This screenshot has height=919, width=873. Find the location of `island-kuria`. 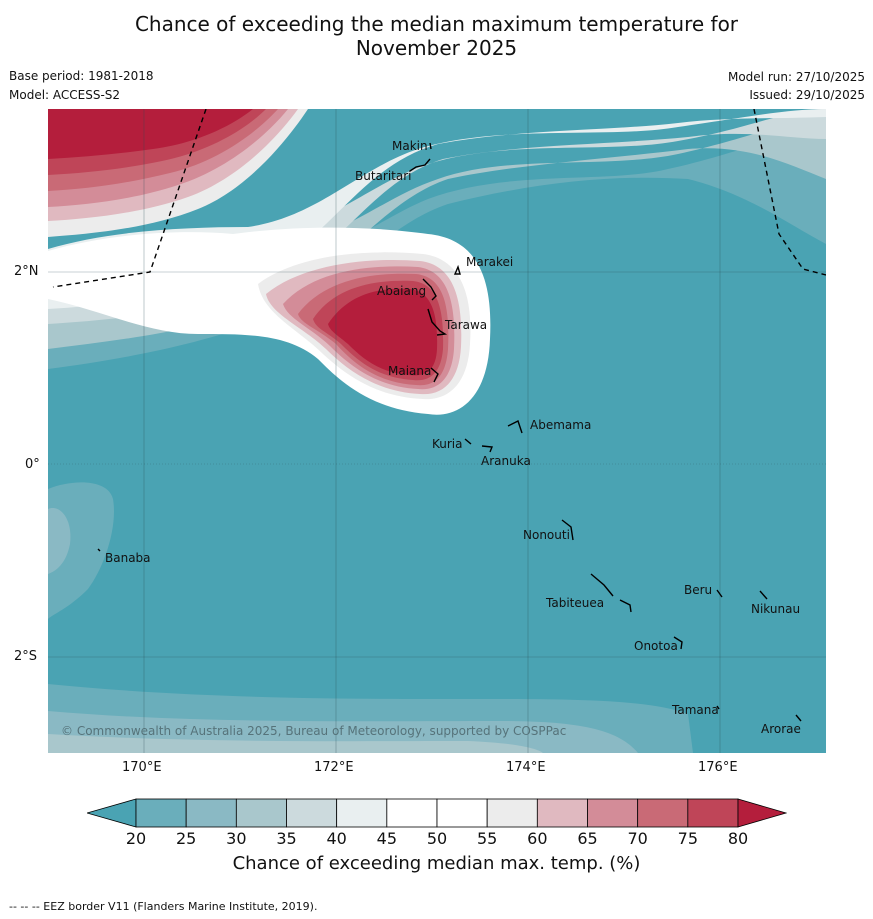

island-kuria is located at coordinates (468, 441).